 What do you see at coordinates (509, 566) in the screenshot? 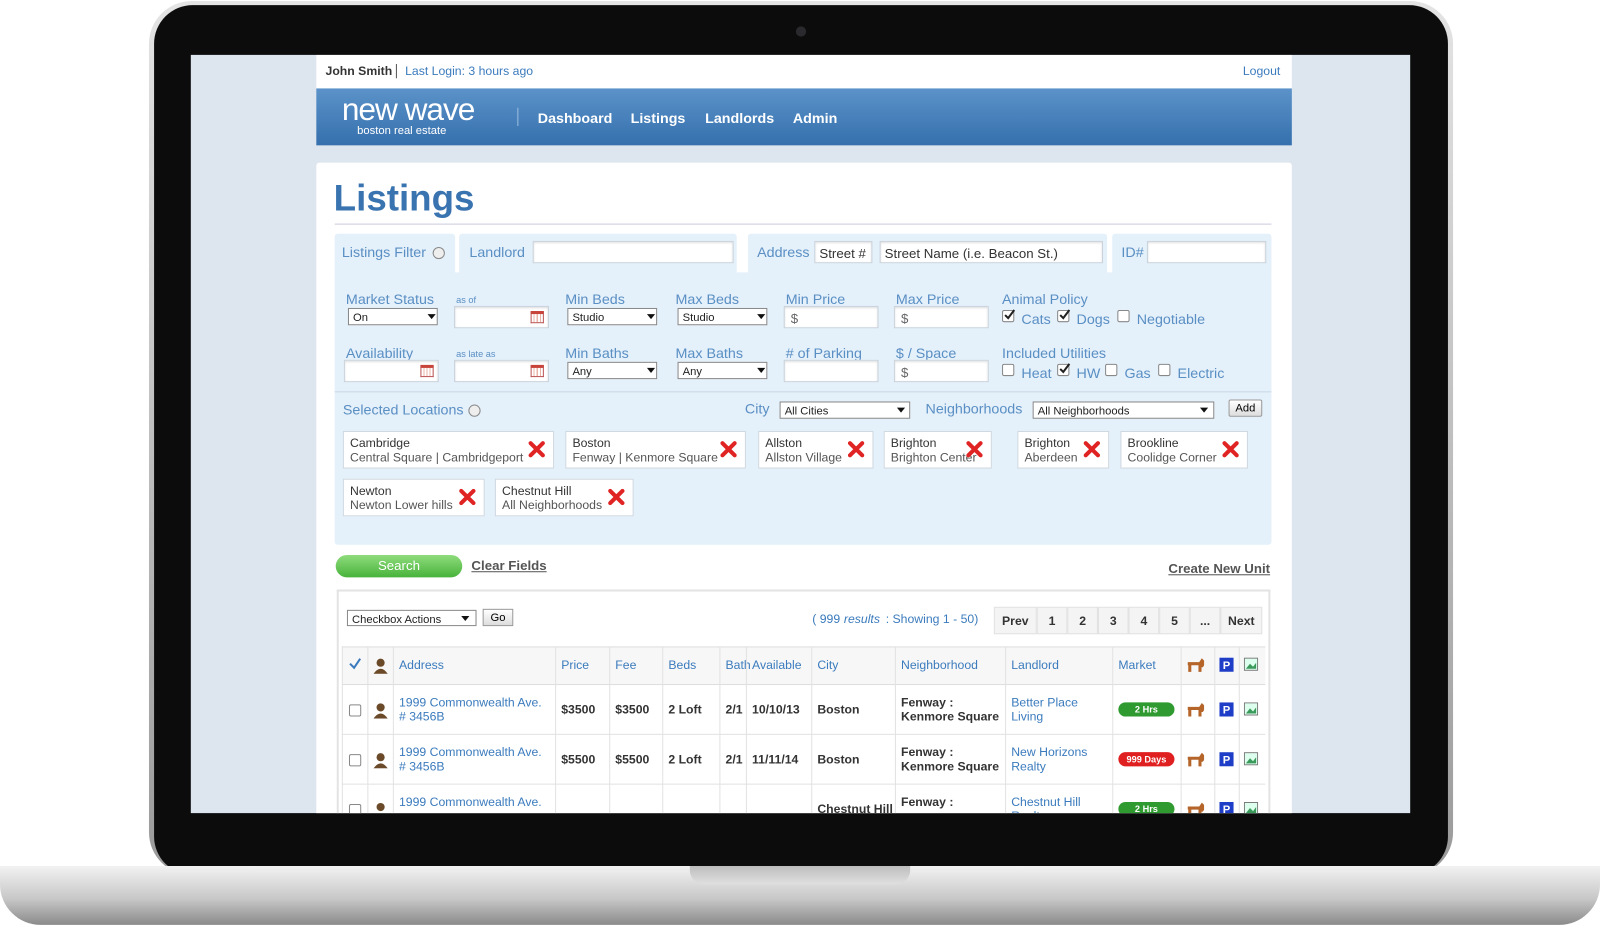
I see `clear-fields-link: Clear Fields` at bounding box center [509, 566].